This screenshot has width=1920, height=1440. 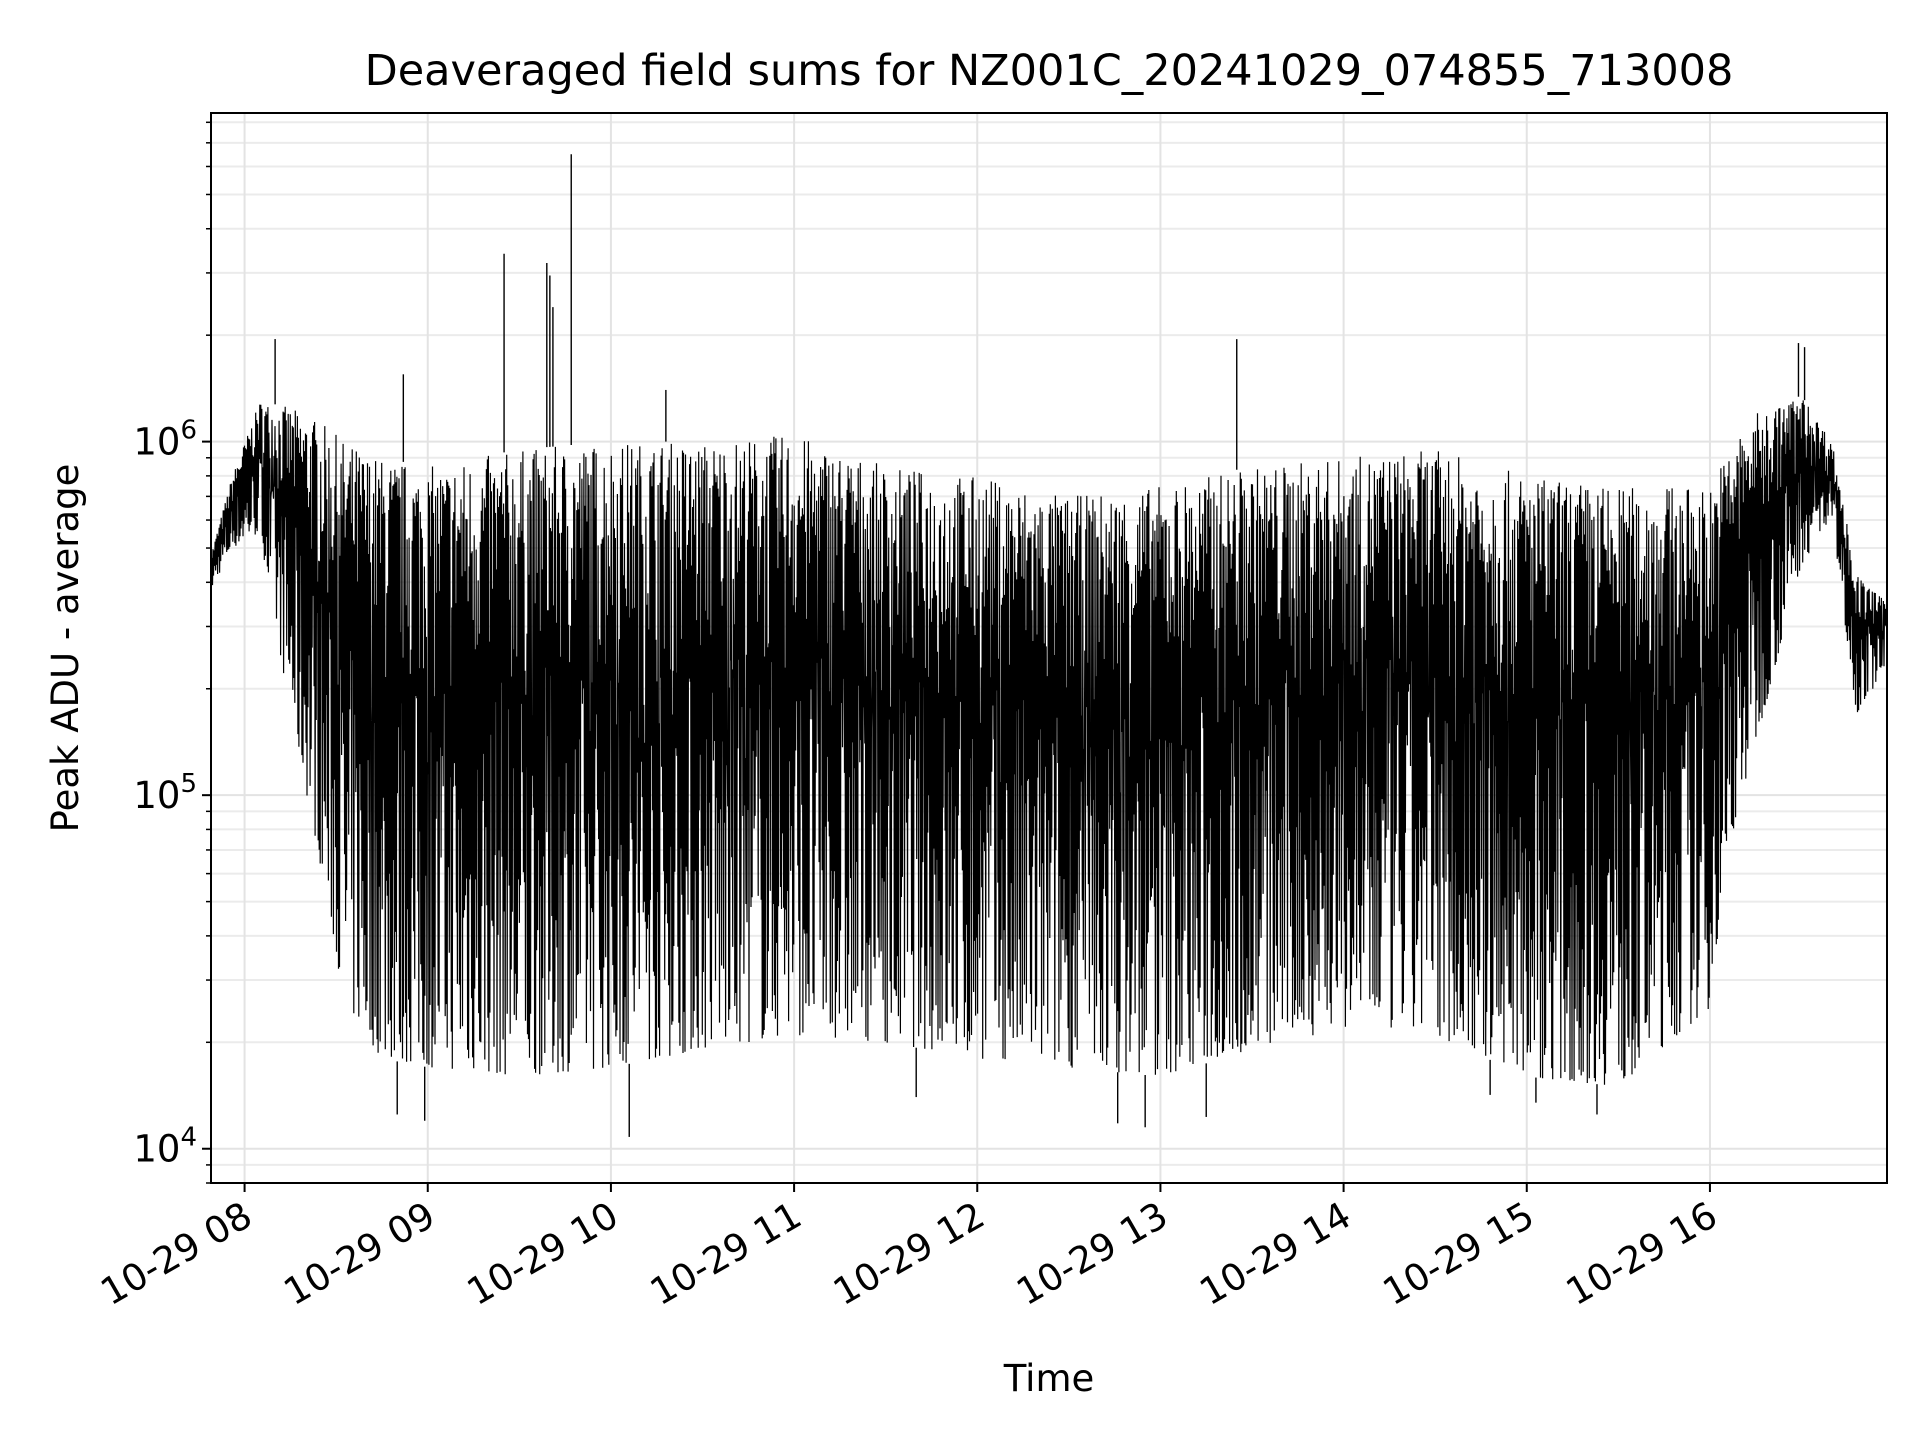 What do you see at coordinates (65, 648) in the screenshot?
I see `y-axis-label: Peak ADU - average` at bounding box center [65, 648].